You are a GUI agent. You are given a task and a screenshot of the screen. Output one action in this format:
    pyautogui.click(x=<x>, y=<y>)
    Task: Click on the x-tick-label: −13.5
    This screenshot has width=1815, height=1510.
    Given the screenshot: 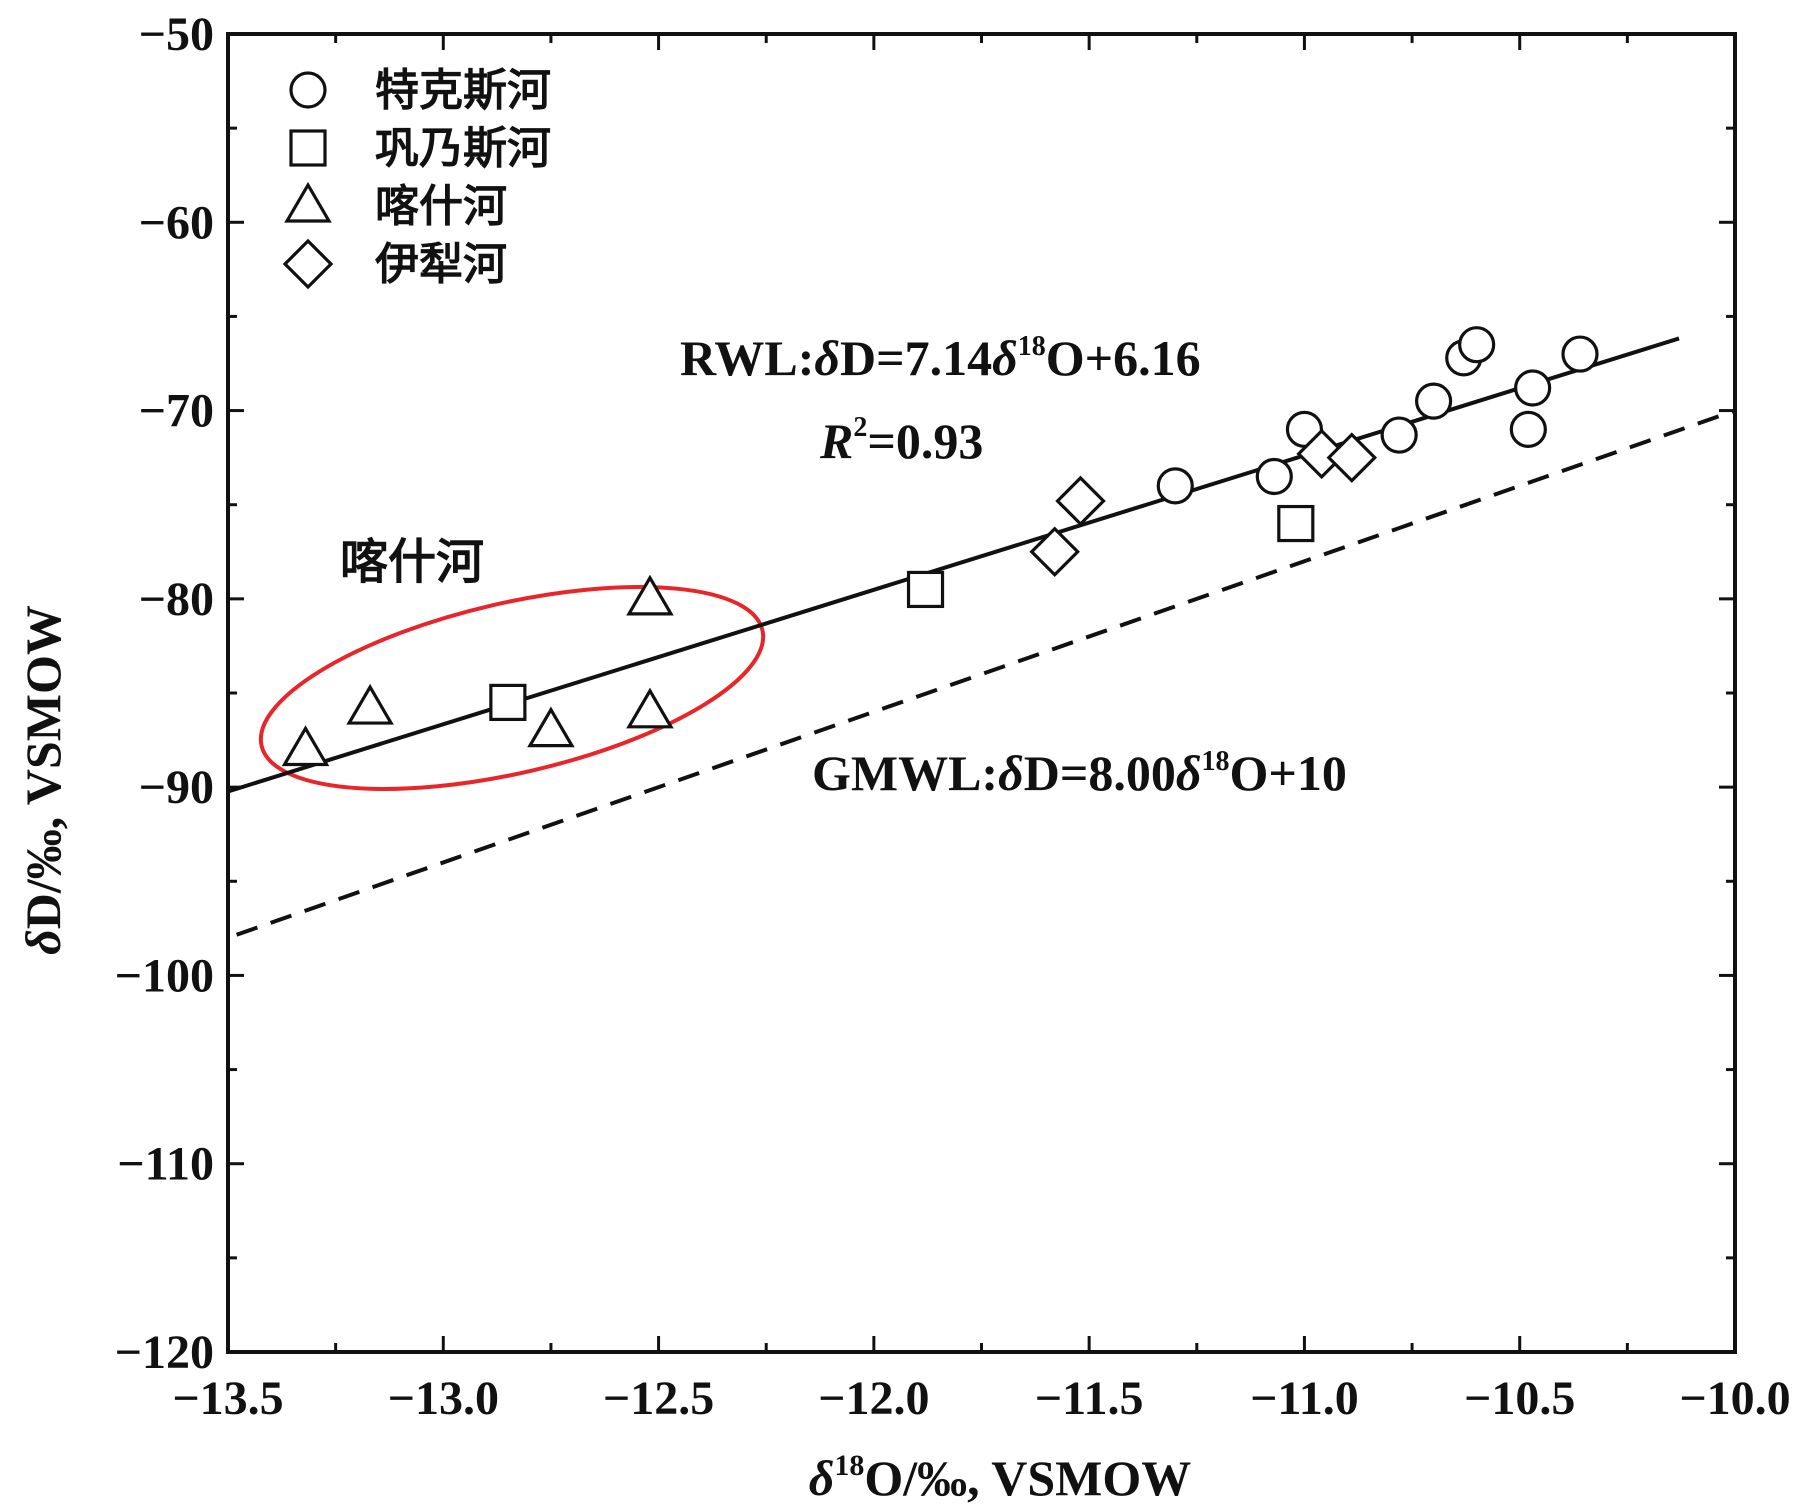 What is the action you would take?
    pyautogui.click(x=227, y=1398)
    